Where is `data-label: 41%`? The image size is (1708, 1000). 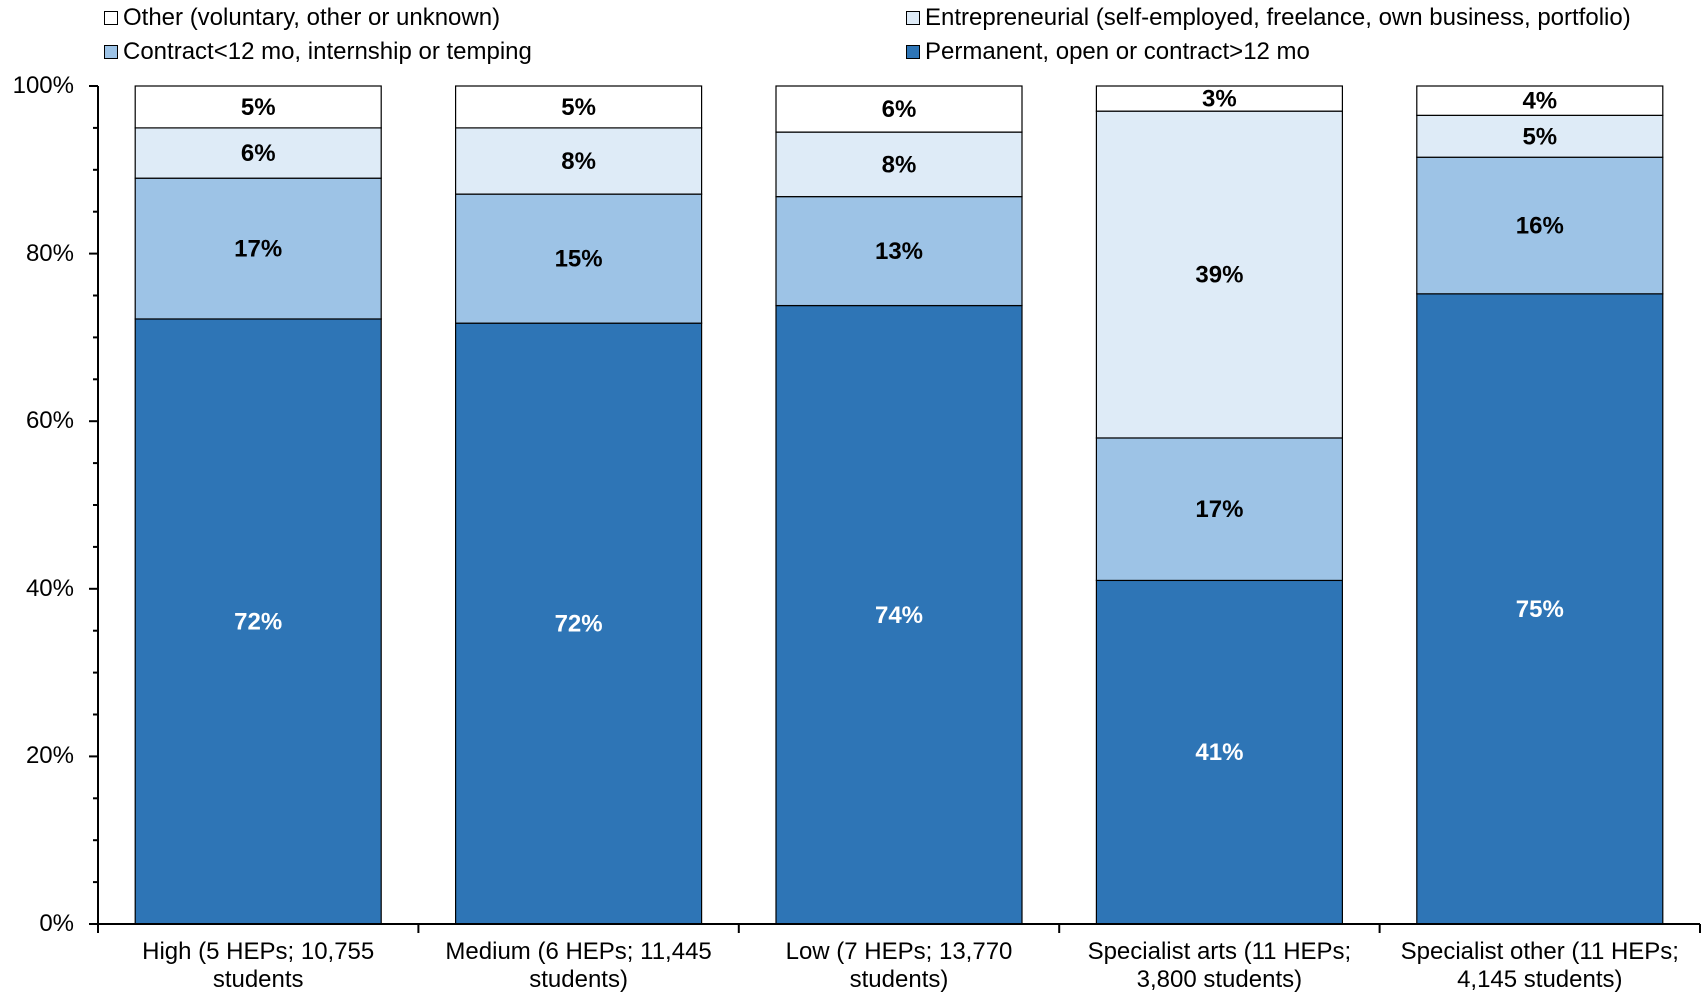 data-label: 41% is located at coordinates (1219, 752).